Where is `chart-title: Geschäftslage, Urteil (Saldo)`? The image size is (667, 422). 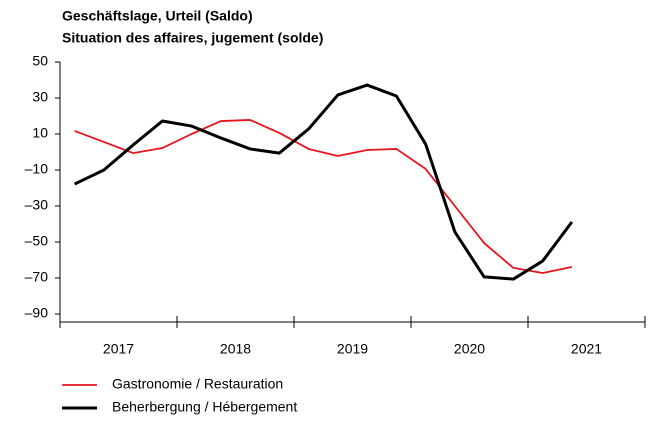
chart-title: Geschäftslage, Urteil (Saldo) is located at coordinates (157, 16).